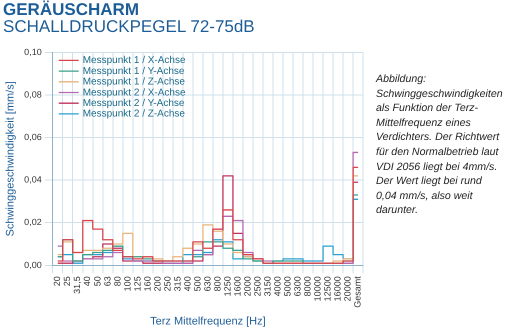 This screenshot has height=332, width=506. I want to click on x-tick-label: 20, so click(57, 281).